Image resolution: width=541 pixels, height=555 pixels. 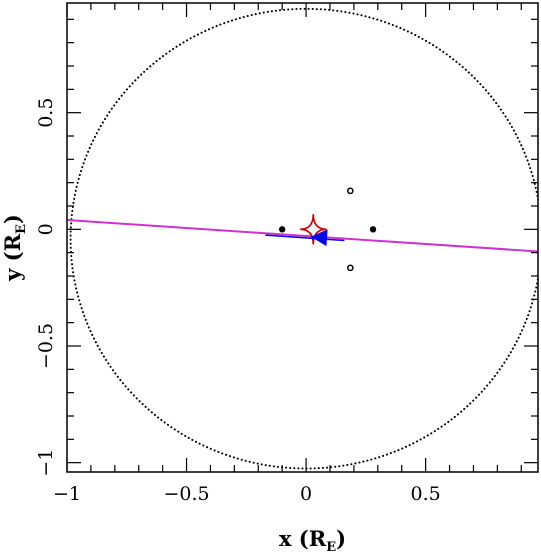 I want to click on y-axis-label: y (RE), so click(x=14, y=248).